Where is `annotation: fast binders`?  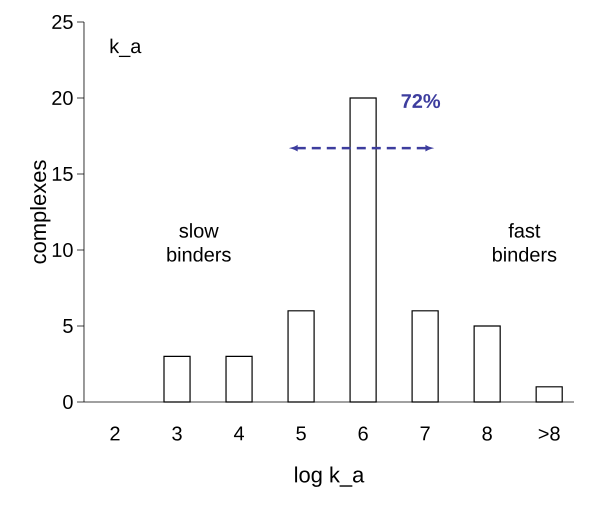
annotation: fast binders is located at coordinates (524, 242).